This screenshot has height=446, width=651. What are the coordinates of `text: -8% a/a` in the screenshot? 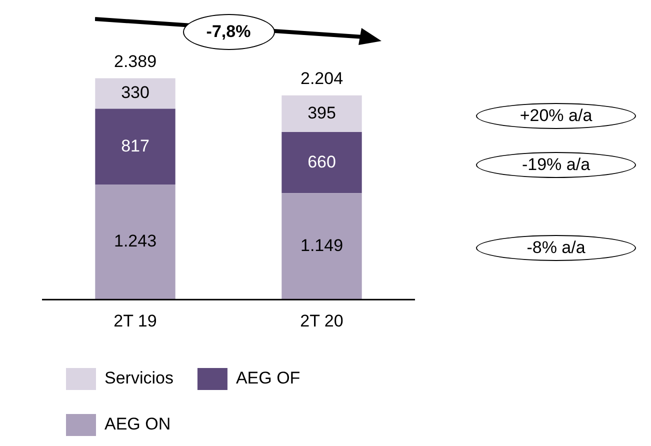 It's located at (556, 248).